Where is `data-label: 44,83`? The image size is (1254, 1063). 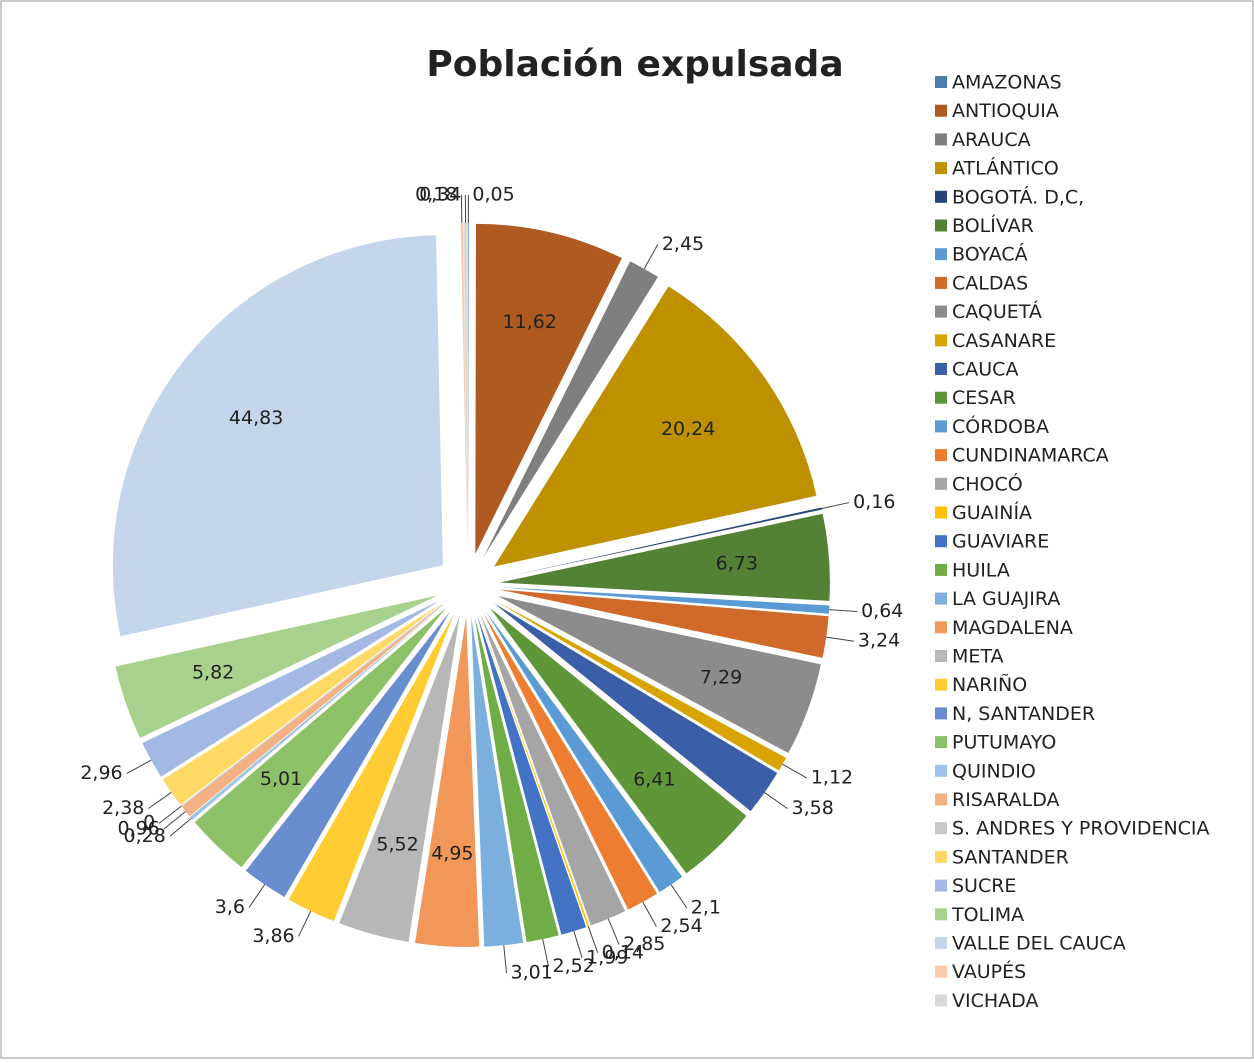 data-label: 44,83 is located at coordinates (256, 418).